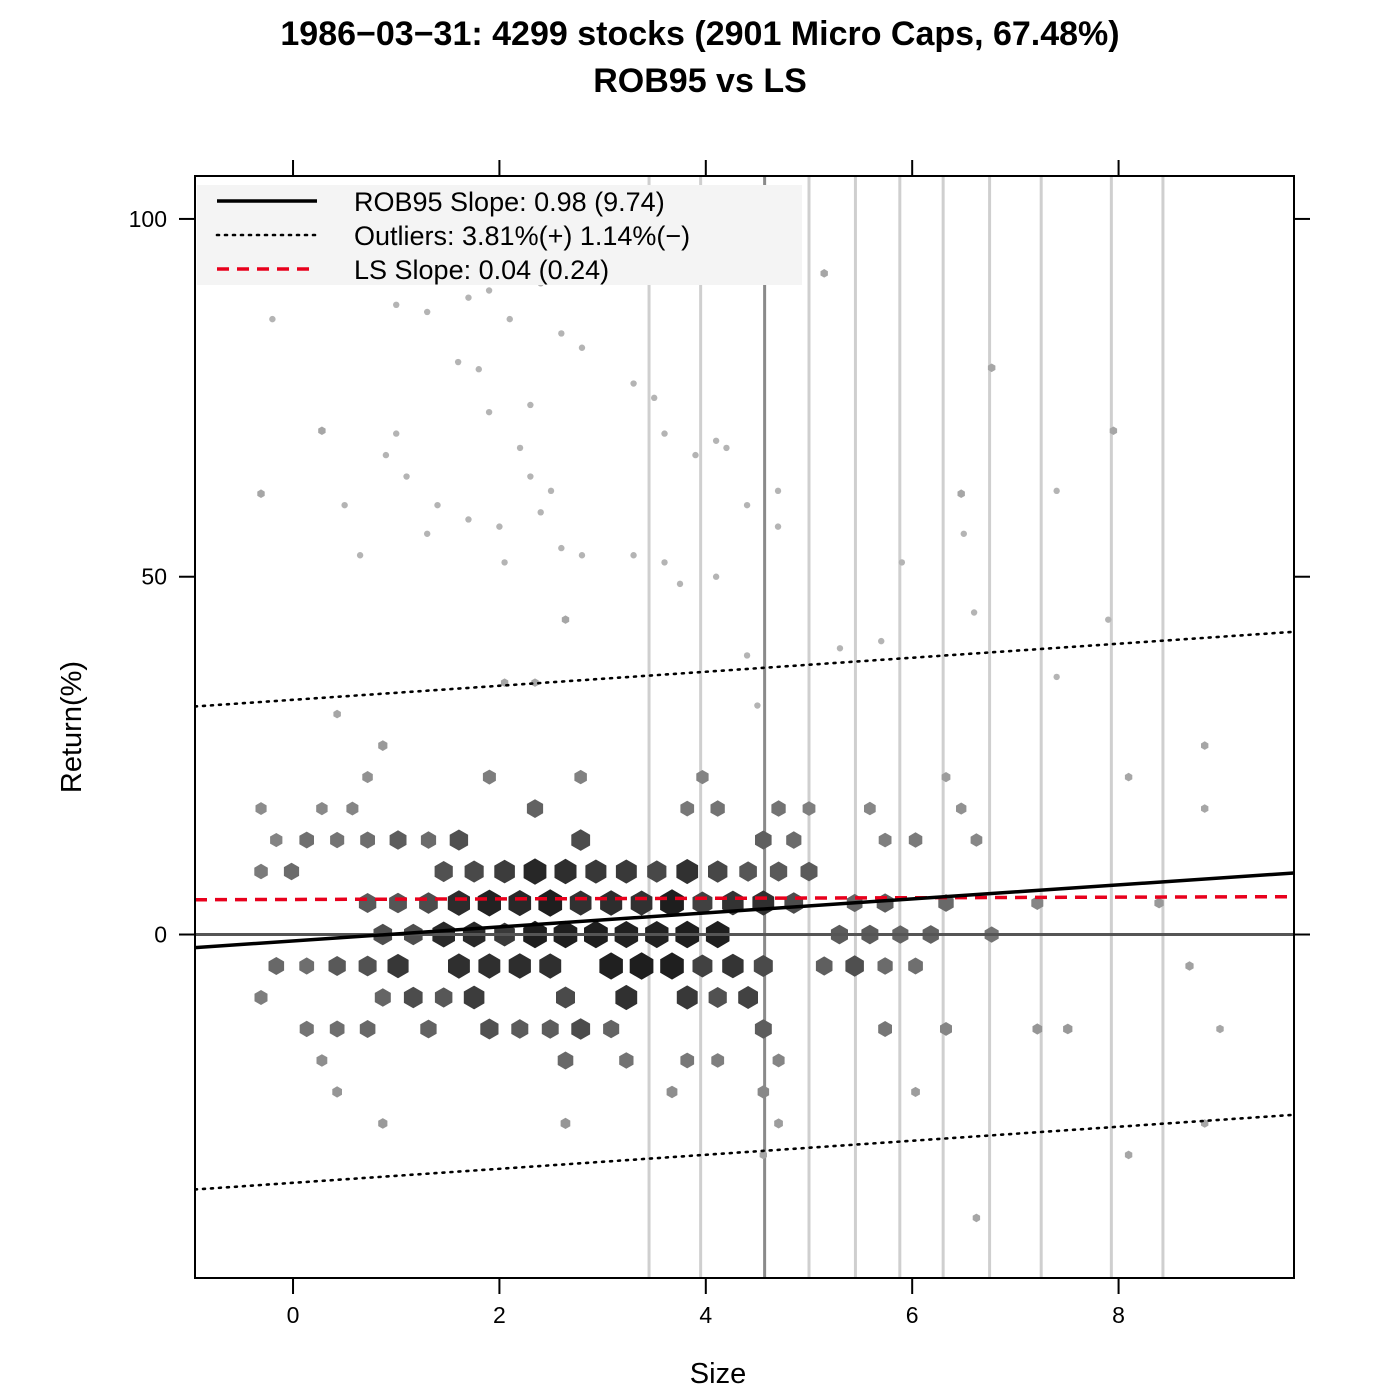 This screenshot has height=1400, width=1400. Describe the element at coordinates (160, 935) in the screenshot. I see `y-tick-label: 0` at that location.